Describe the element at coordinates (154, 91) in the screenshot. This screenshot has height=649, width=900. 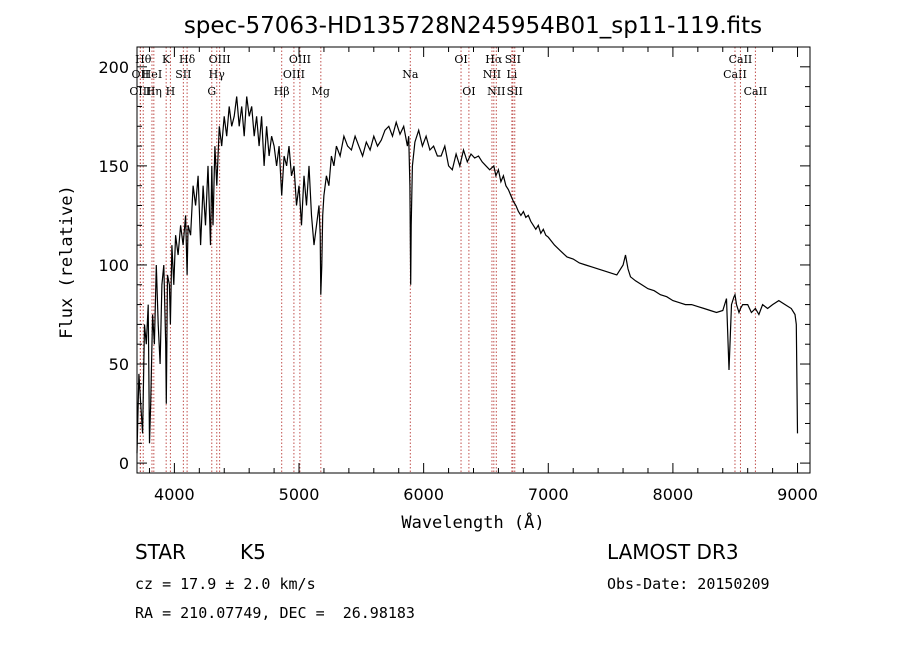
I see `spectral-line-label: Hη` at that location.